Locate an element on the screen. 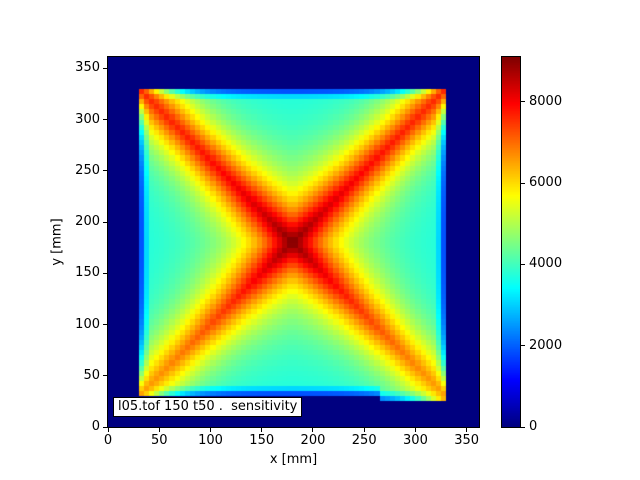  x-tick-label: 250 is located at coordinates (364, 440).